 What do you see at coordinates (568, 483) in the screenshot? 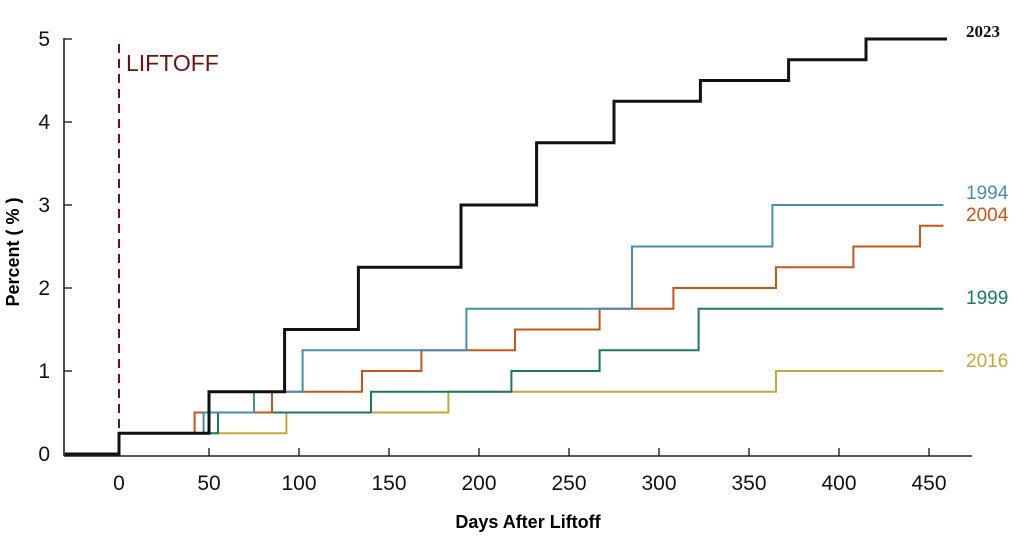
I see `x-tick-label: 250` at bounding box center [568, 483].